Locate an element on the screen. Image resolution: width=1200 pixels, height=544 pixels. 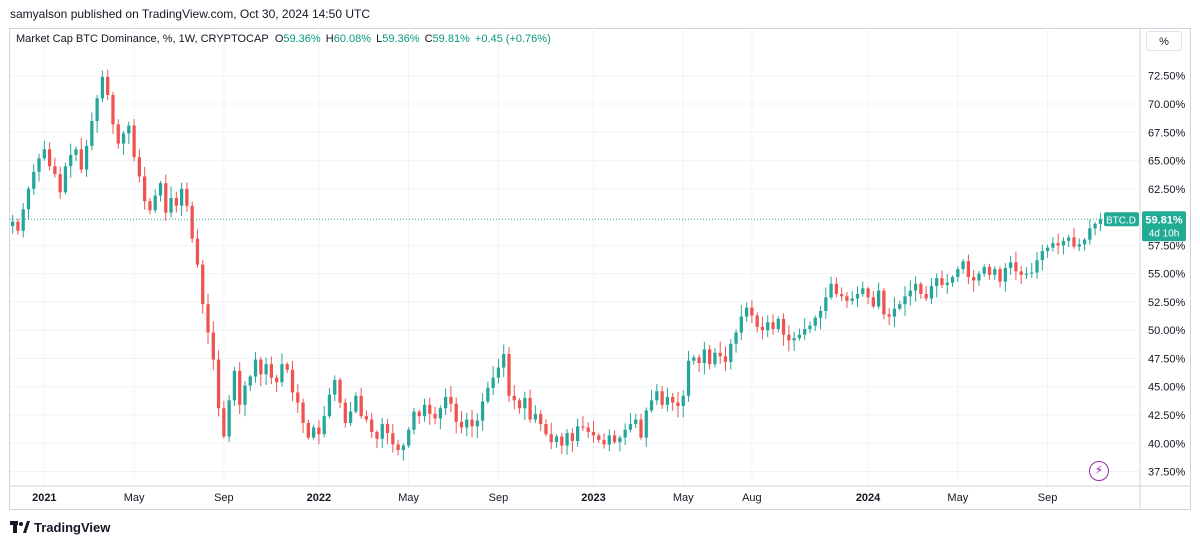
y-tick-label: 70.00% is located at coordinates (1167, 105).